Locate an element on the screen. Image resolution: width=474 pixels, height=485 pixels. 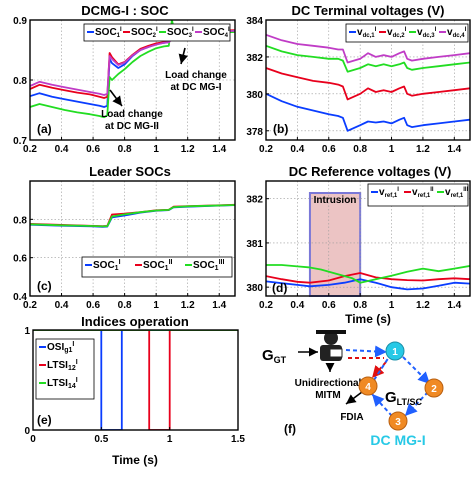
y-tick-label: 0.8 is located at coordinates (20, 220).